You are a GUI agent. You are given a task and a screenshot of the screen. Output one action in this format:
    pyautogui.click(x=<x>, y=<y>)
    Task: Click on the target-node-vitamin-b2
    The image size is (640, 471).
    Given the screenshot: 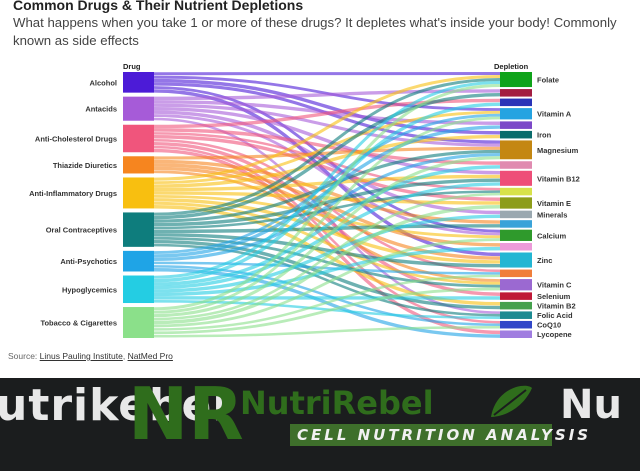 What is the action you would take?
    pyautogui.click(x=516, y=305)
    